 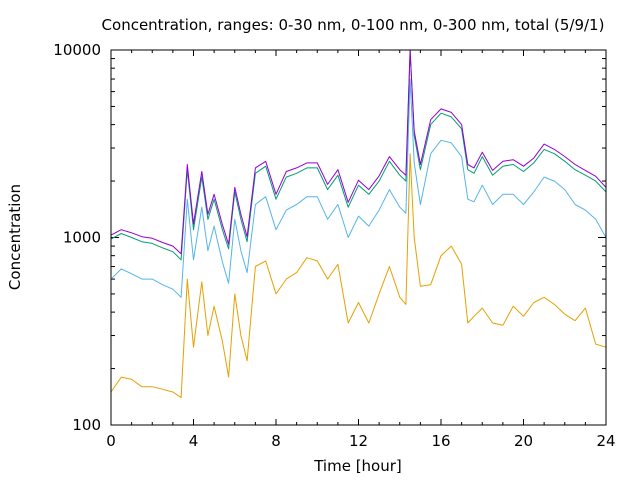 I want to click on x-axis-label: Time [hour], so click(x=357, y=466).